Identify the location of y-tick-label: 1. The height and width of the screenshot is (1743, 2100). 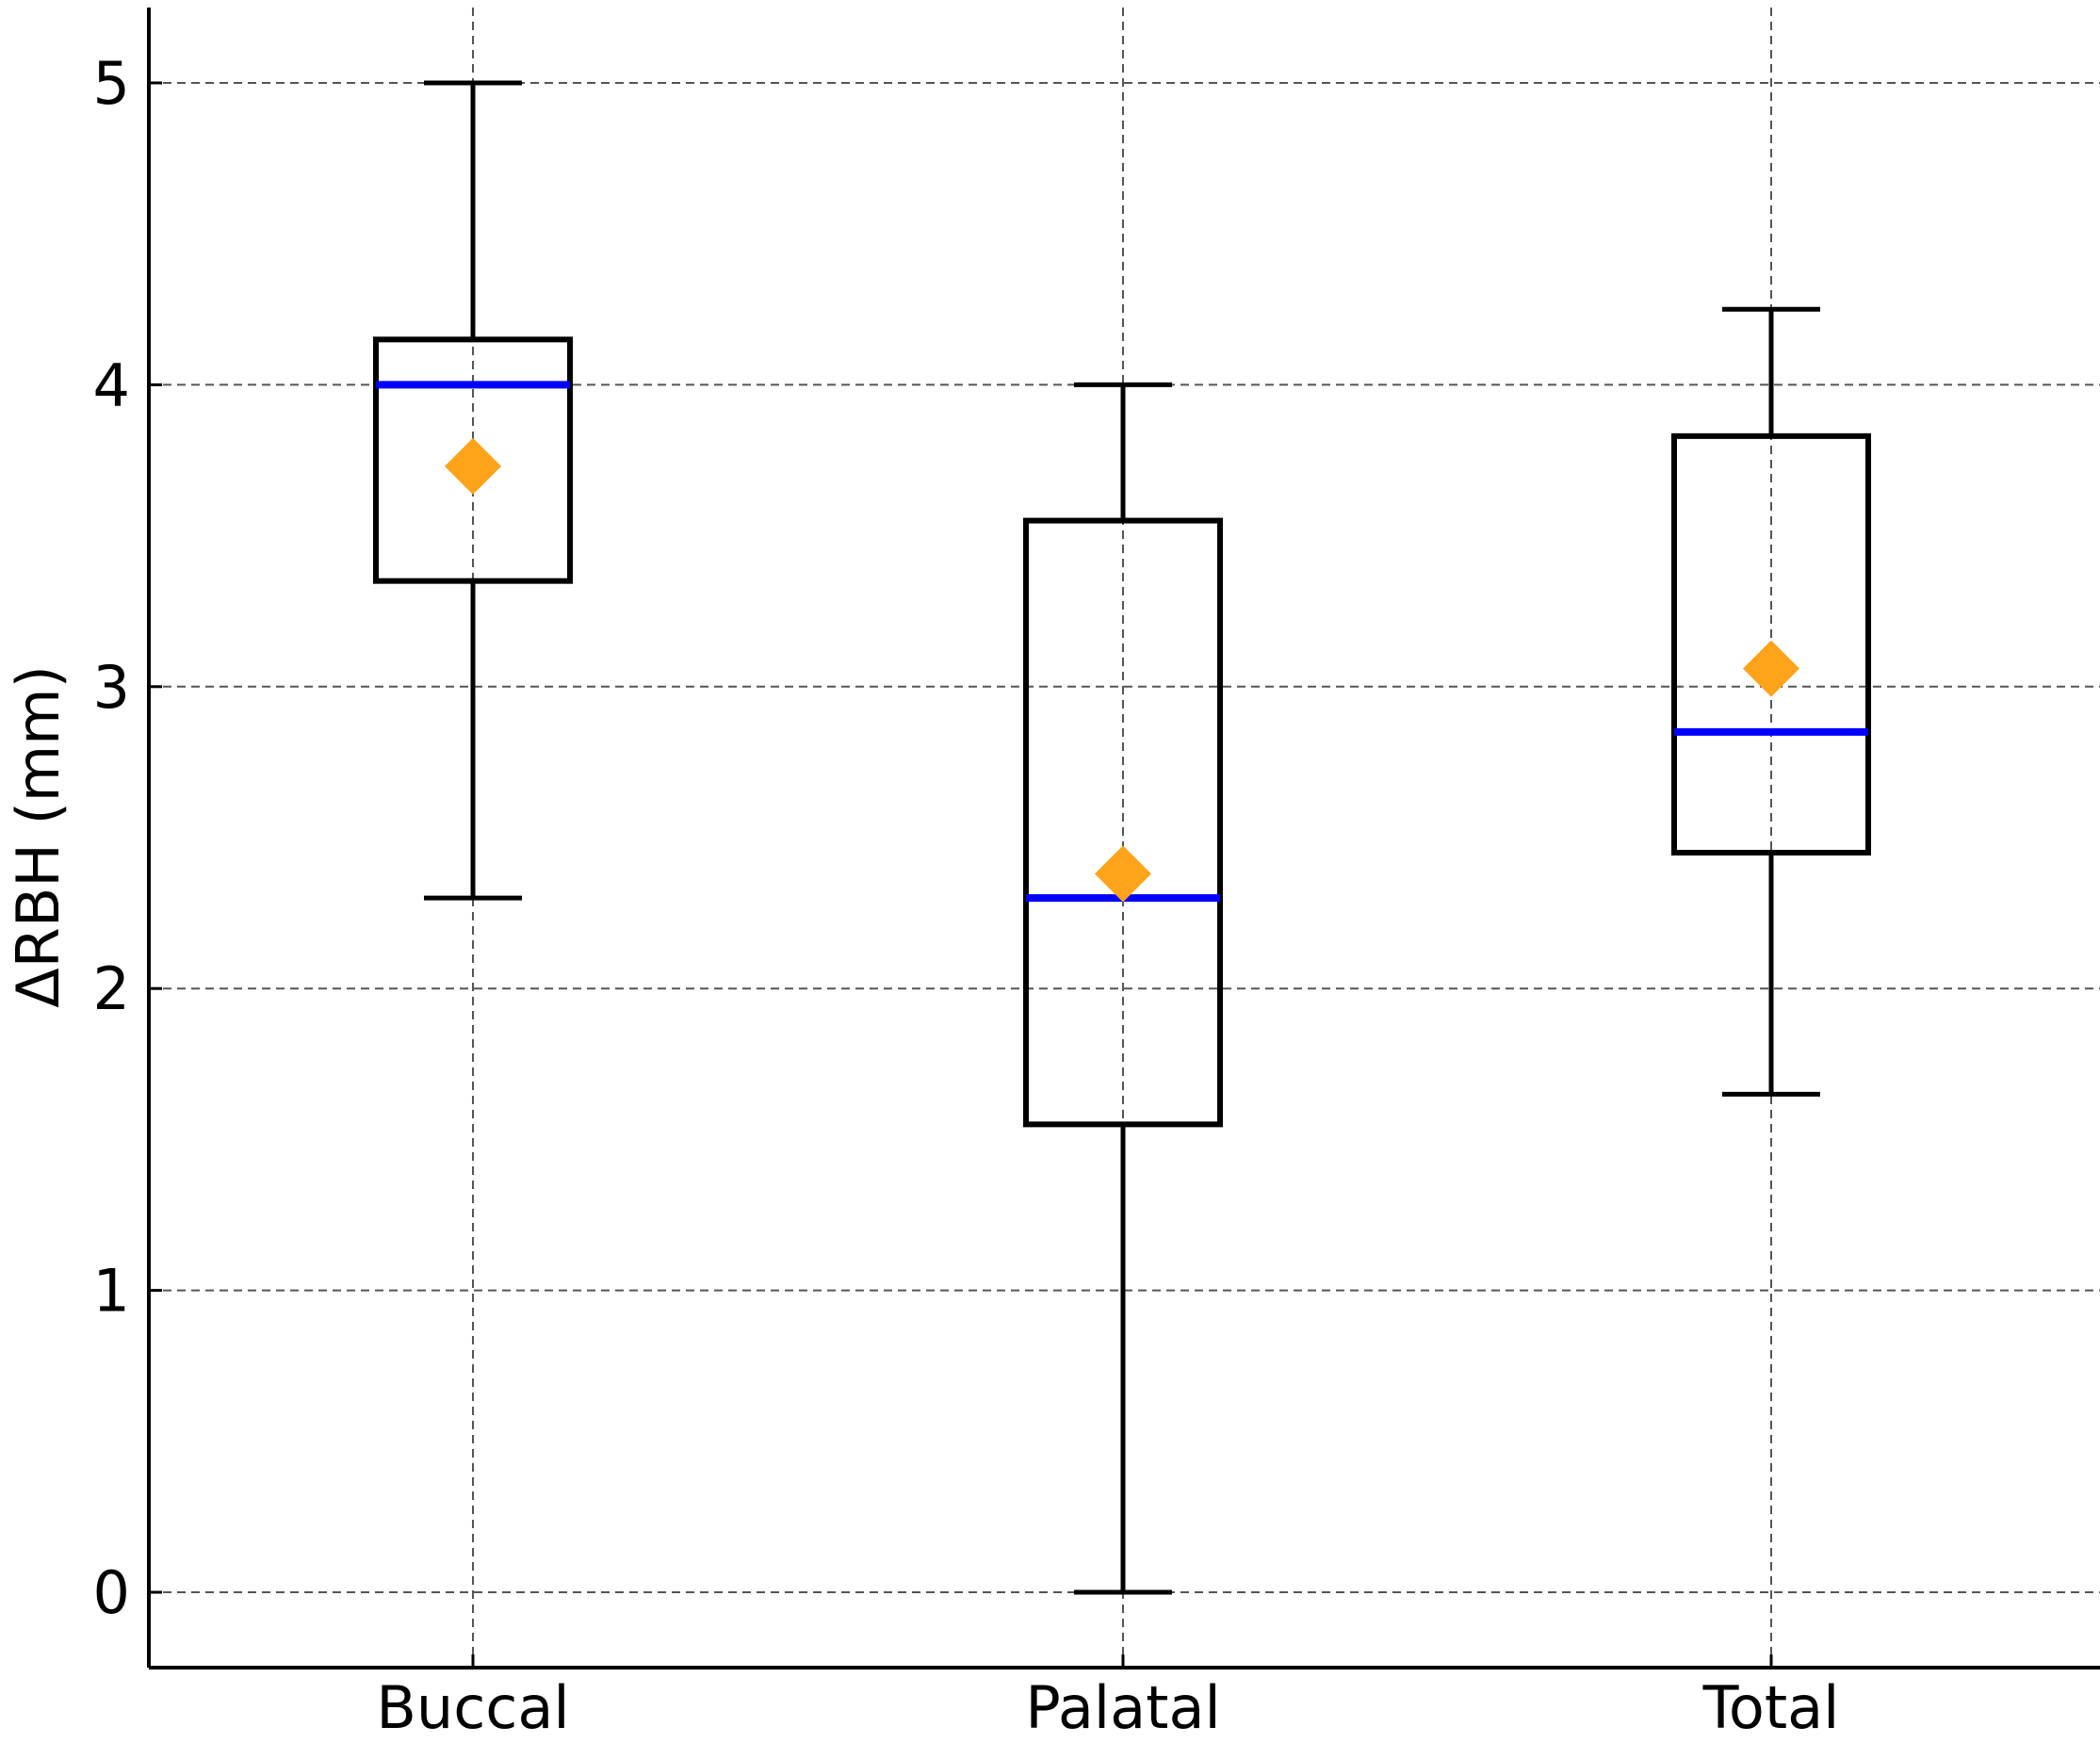
(111, 1292).